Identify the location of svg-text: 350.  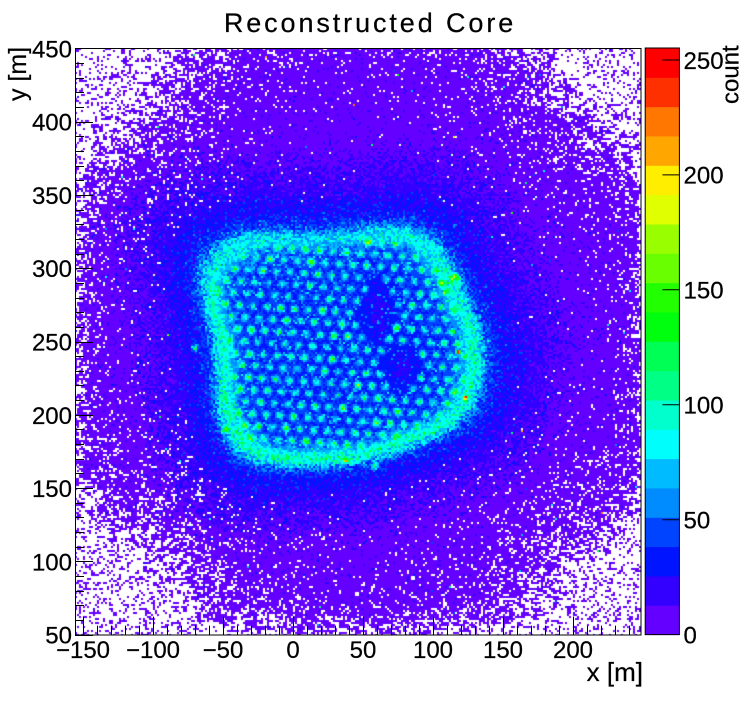
(52, 196).